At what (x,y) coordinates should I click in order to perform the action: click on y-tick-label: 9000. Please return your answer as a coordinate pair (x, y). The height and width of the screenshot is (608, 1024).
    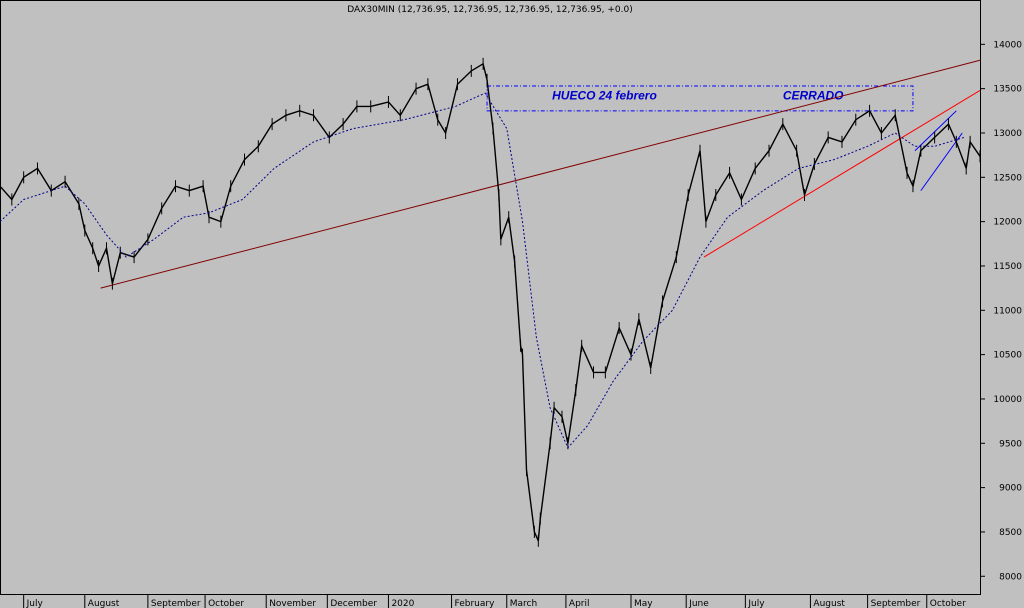
    Looking at the image, I should click on (1010, 489).